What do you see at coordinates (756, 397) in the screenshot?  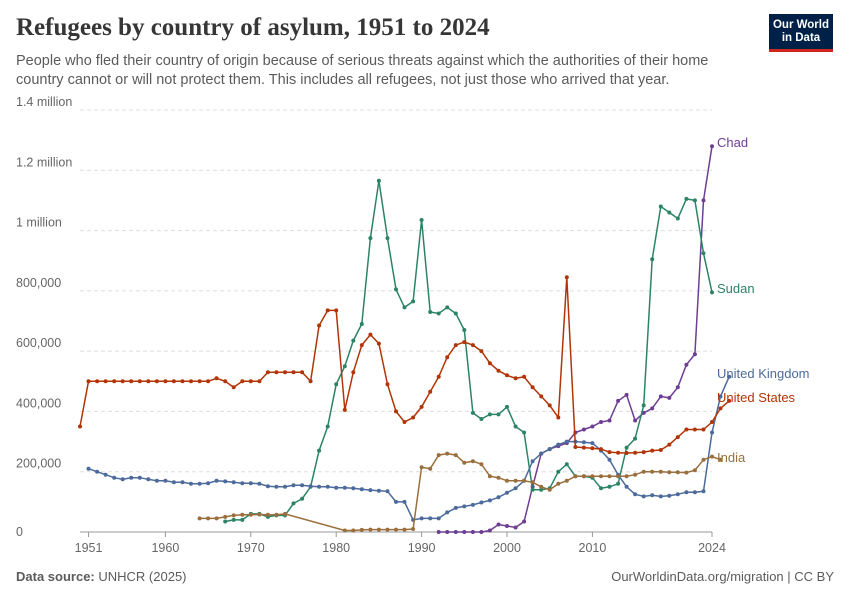 I see `series-label-united-states: United States` at bounding box center [756, 397].